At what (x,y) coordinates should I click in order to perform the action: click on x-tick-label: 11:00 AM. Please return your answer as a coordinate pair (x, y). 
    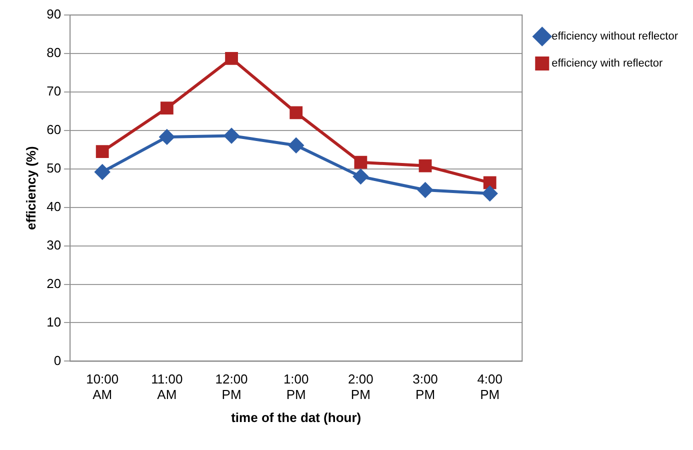
    Looking at the image, I should click on (167, 387).